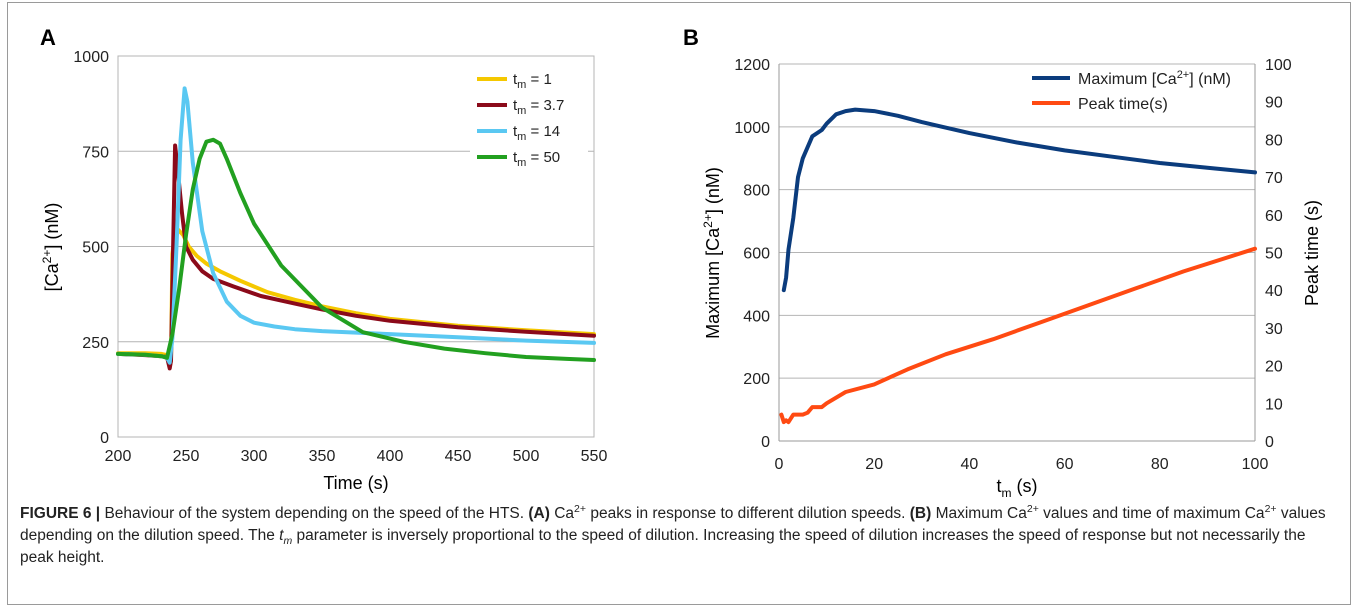 The height and width of the screenshot is (610, 1355). What do you see at coordinates (970, 464) in the screenshot?
I see `panel-b-x-tick-label: 40` at bounding box center [970, 464].